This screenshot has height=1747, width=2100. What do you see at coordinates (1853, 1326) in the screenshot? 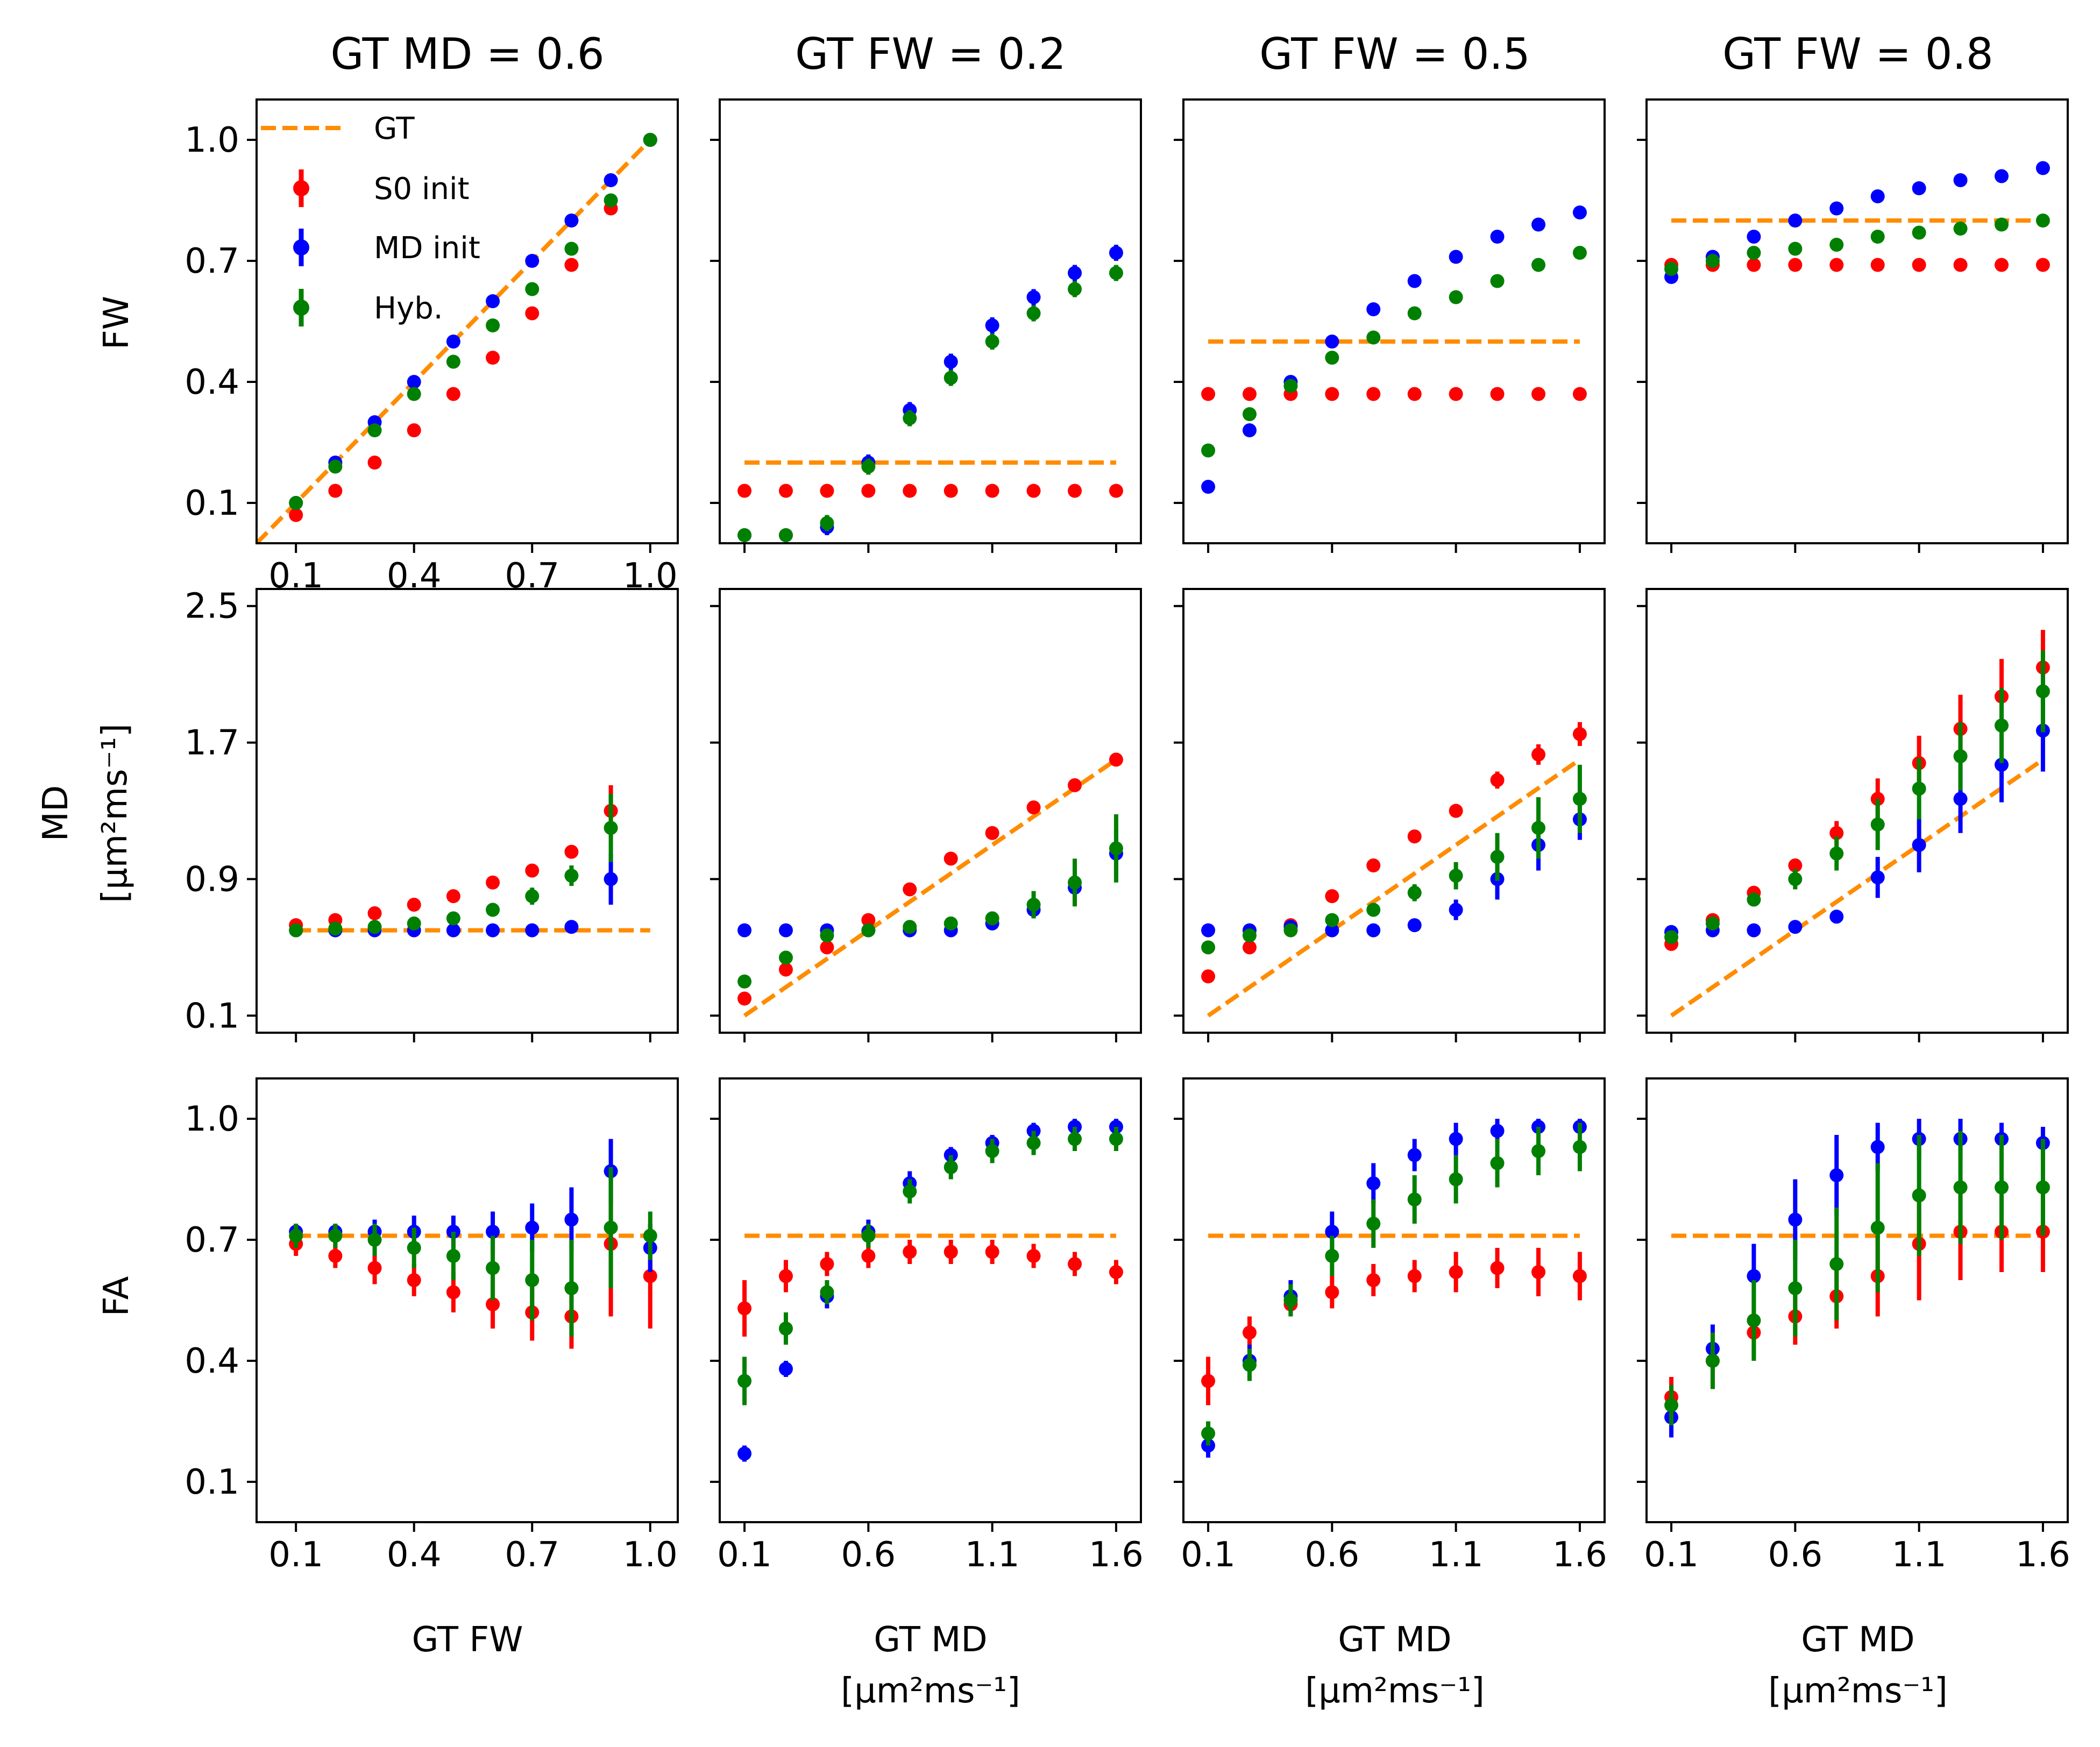
I see `panel-r3-c4: 0.1 0.6 1.1 1.6` at bounding box center [1853, 1326].